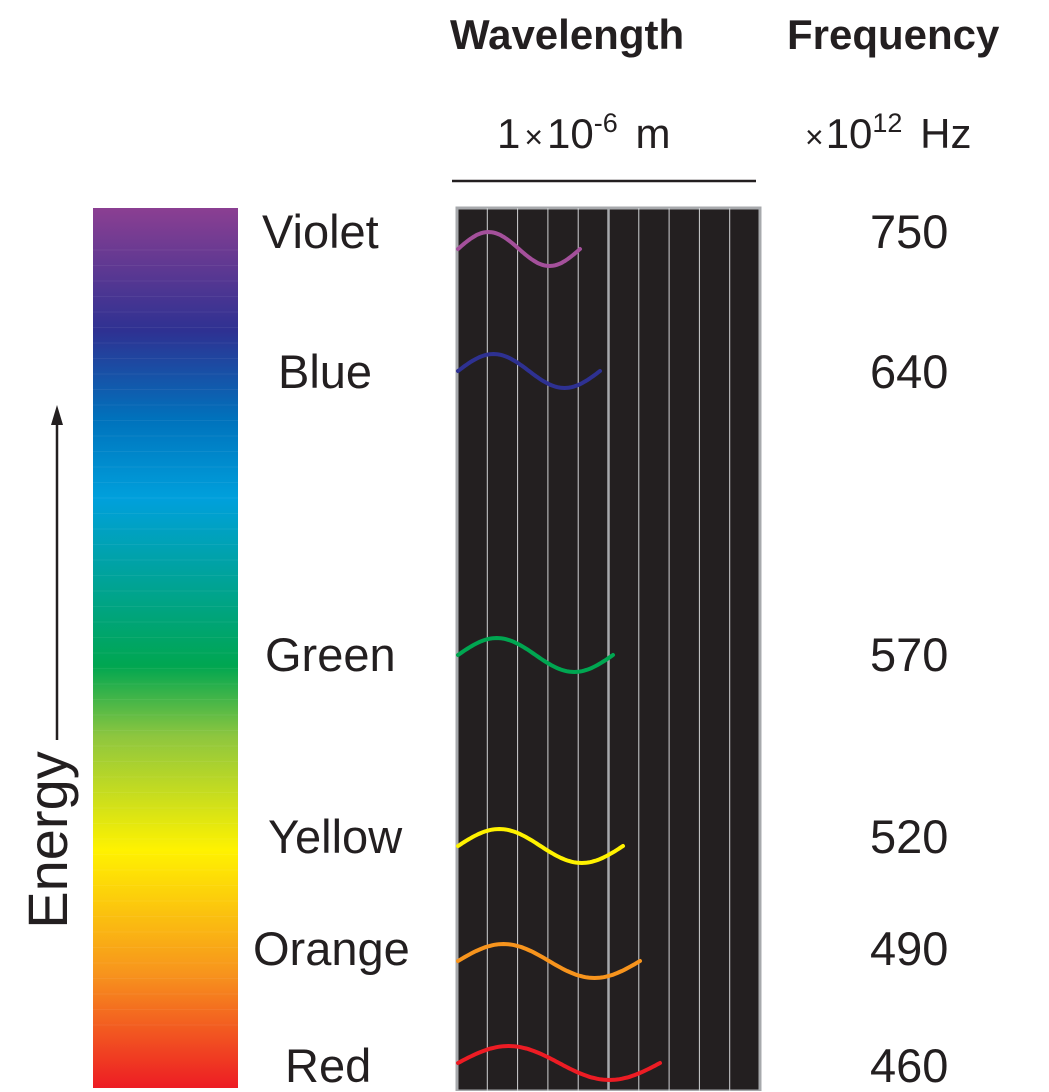 The height and width of the screenshot is (1092, 1049). Describe the element at coordinates (540, 846) in the screenshot. I see `wave-yellow` at that location.